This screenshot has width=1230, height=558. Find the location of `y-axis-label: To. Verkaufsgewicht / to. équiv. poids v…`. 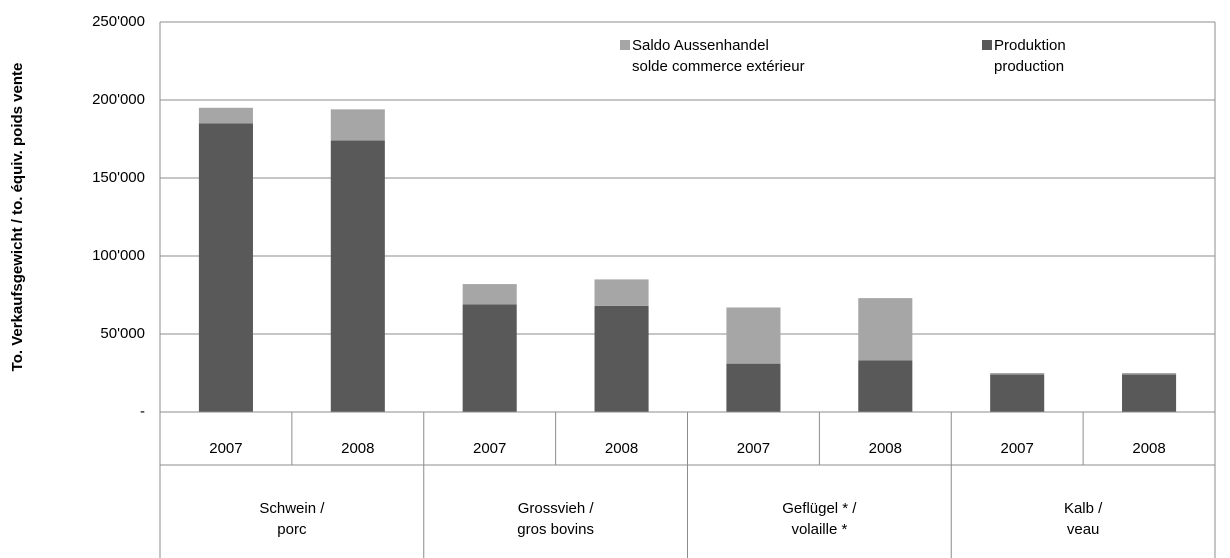

y-axis-label: To. Verkaufsgewicht / to. équiv. poids v… is located at coordinates (17, 217).